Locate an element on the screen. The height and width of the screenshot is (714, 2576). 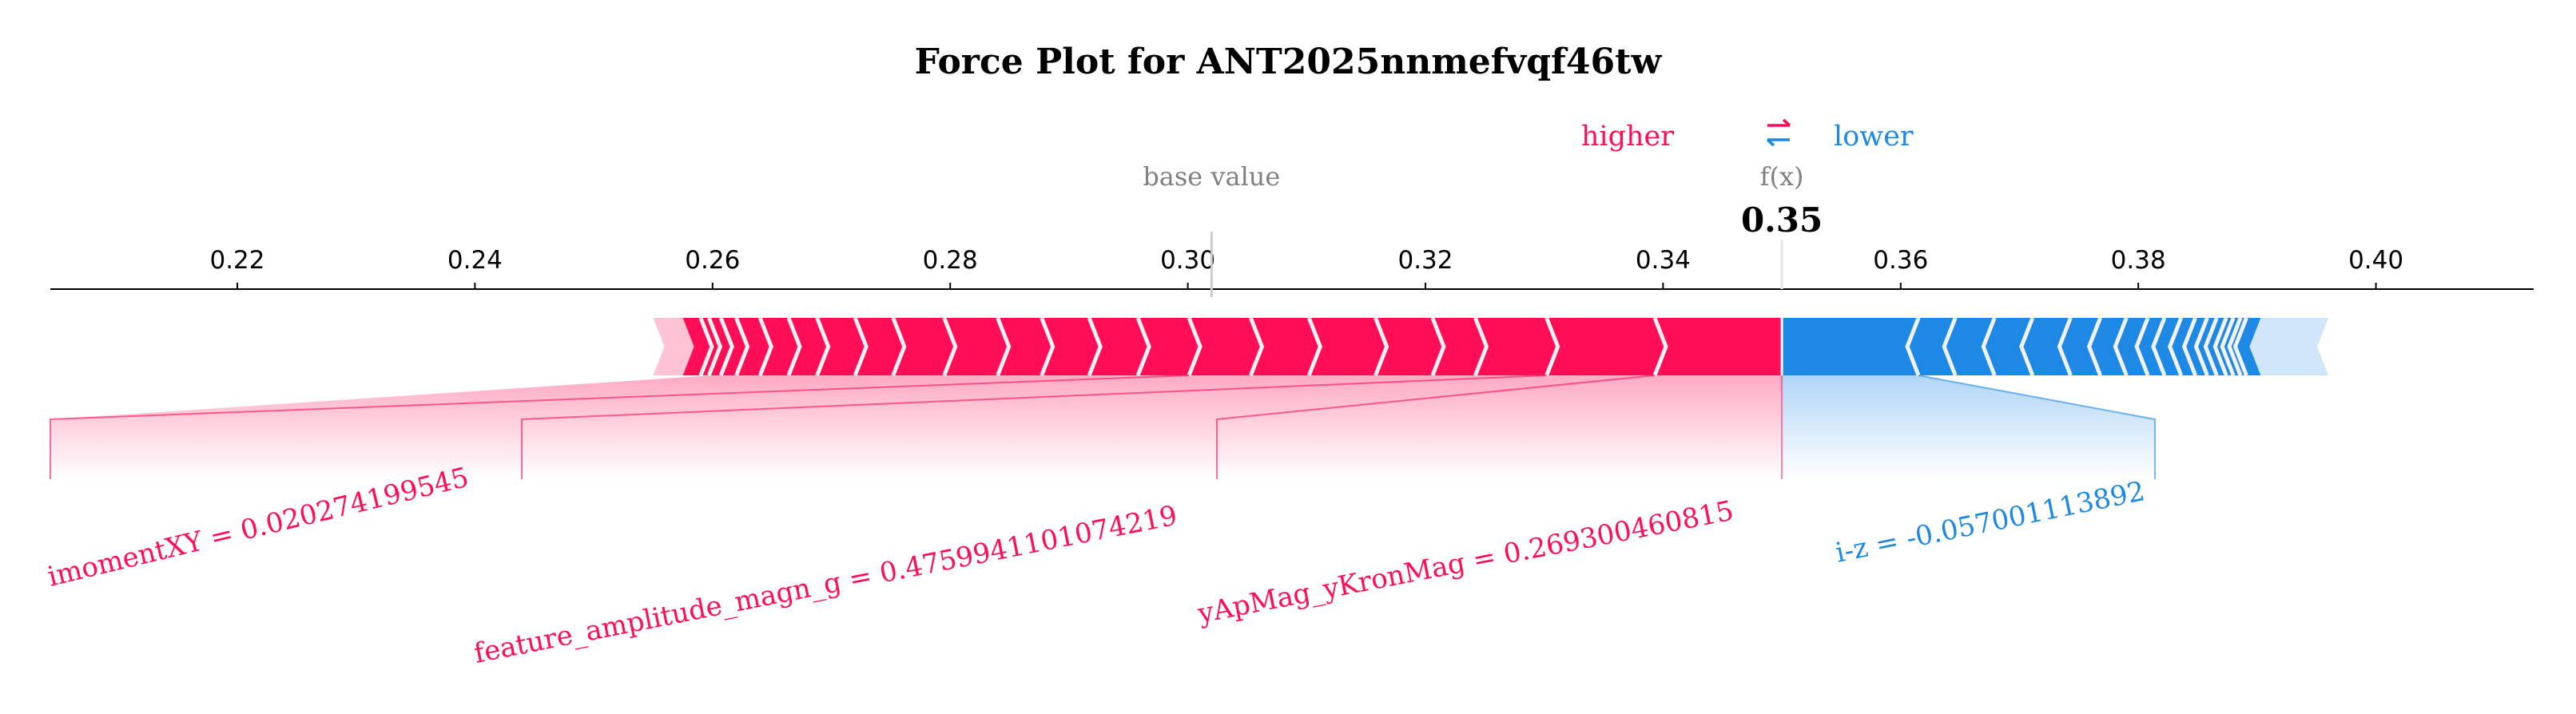
x-tick-label: 0.36 is located at coordinates (1900, 260).